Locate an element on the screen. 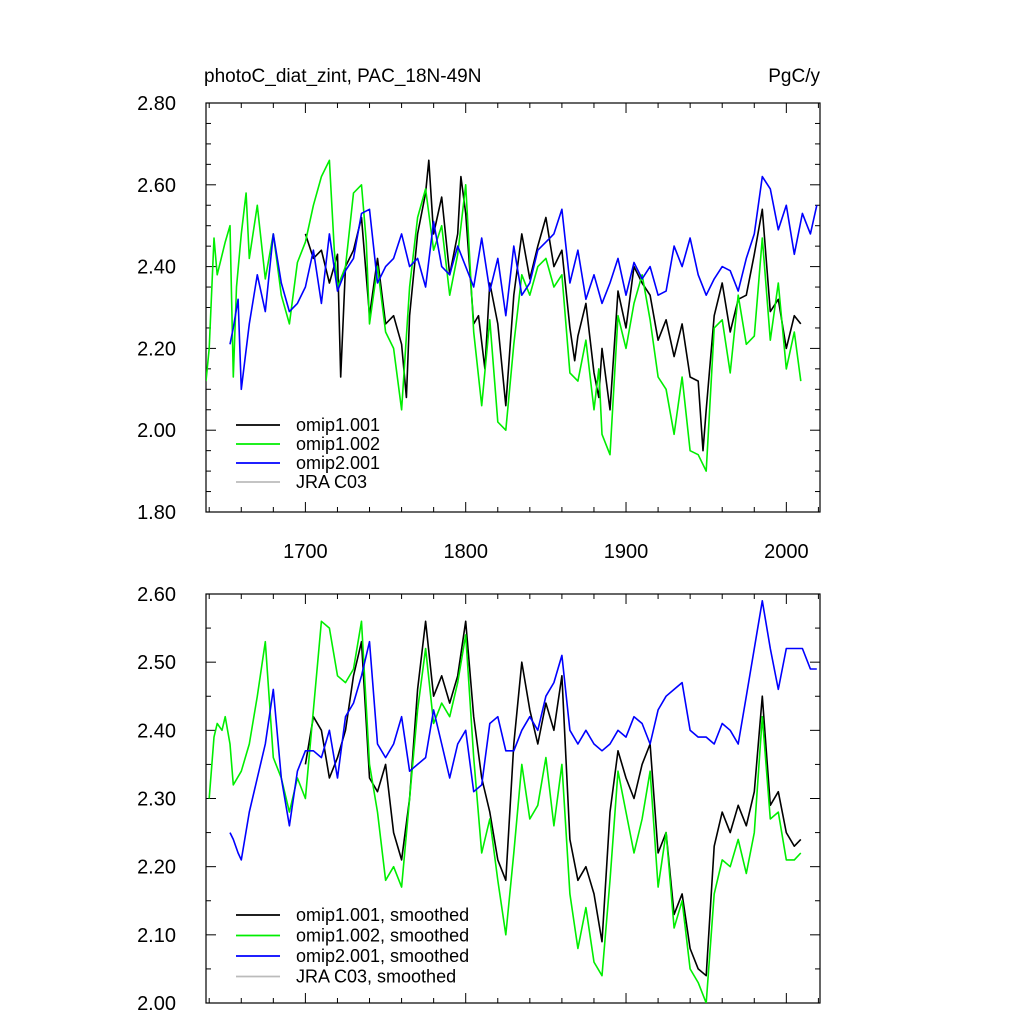  legend-label: JRA C03 is located at coordinates (331, 482).